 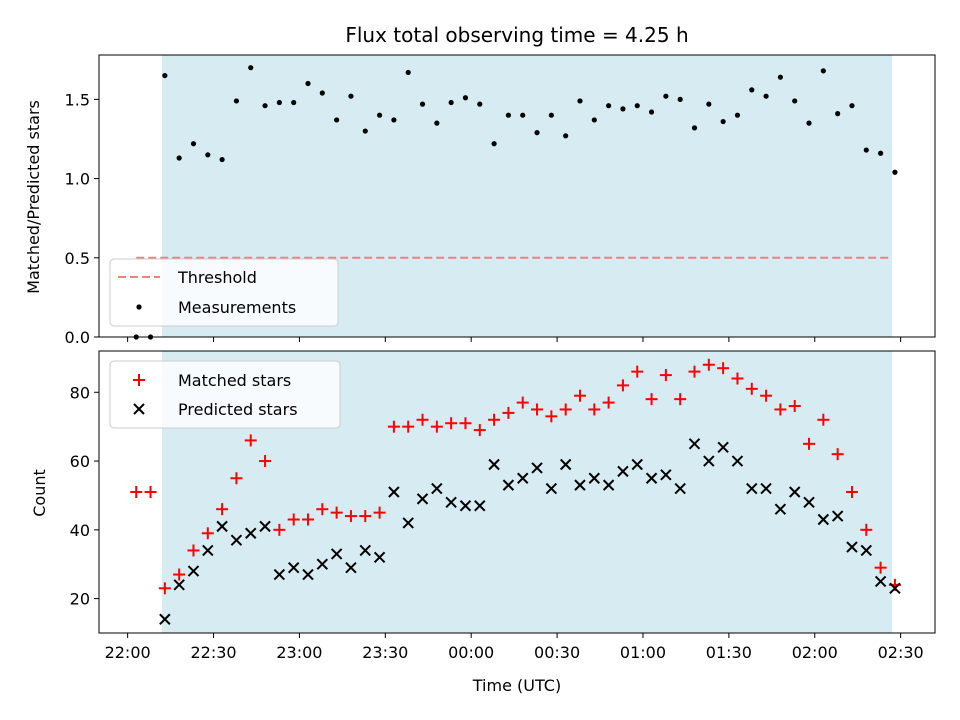 What do you see at coordinates (225, 394) in the screenshot?
I see `bottom-legend-frame` at bounding box center [225, 394].